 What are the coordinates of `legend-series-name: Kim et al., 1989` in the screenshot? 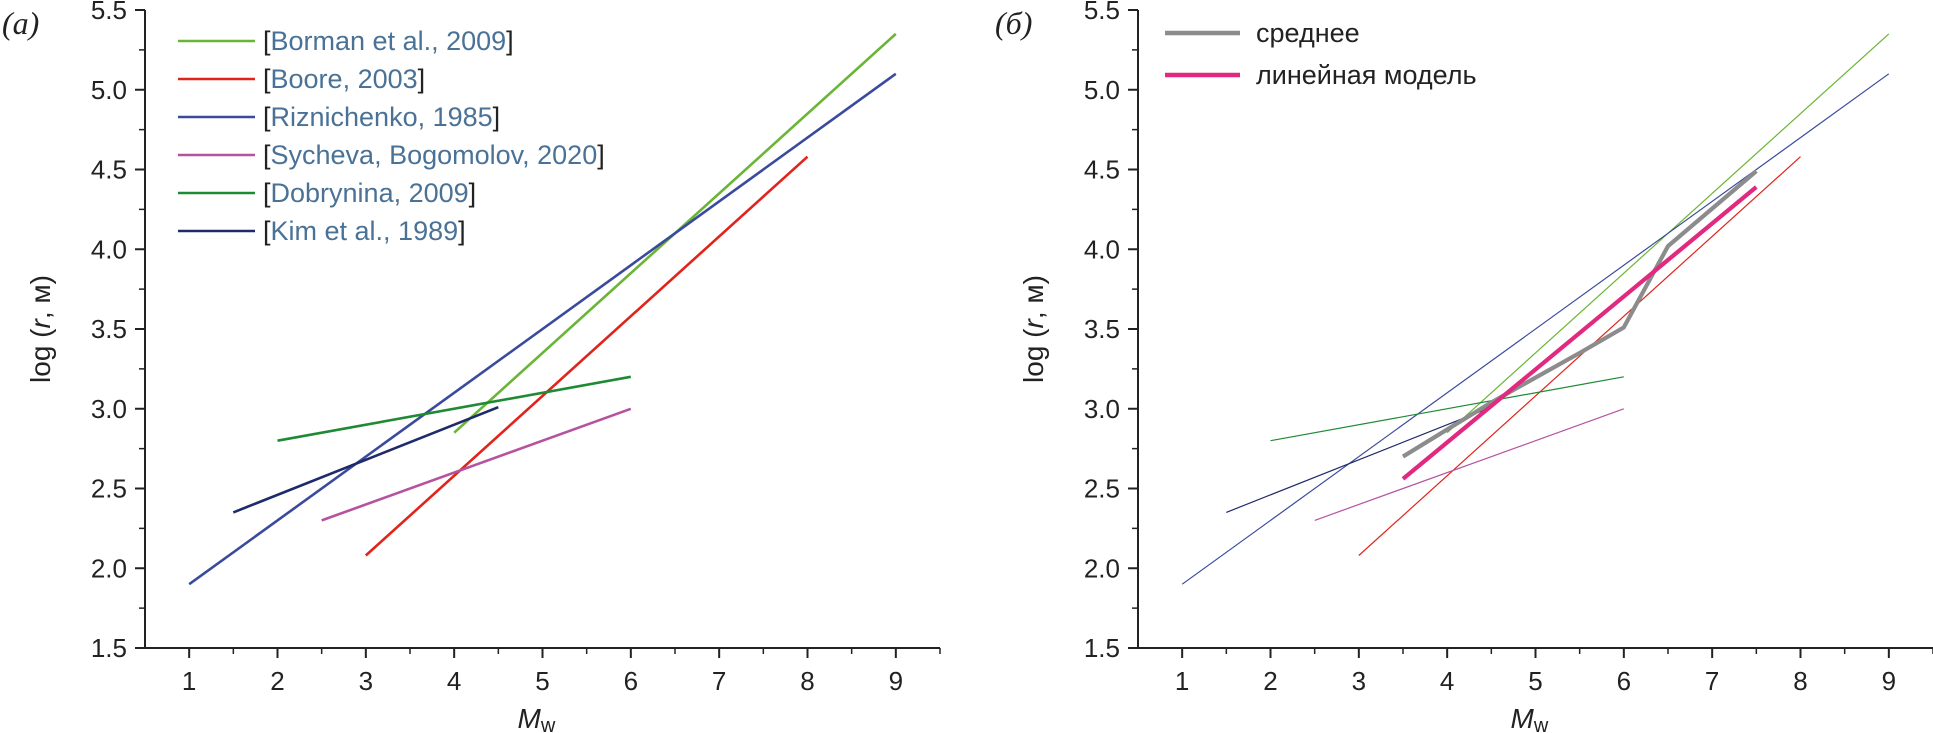 It's located at (365, 231).